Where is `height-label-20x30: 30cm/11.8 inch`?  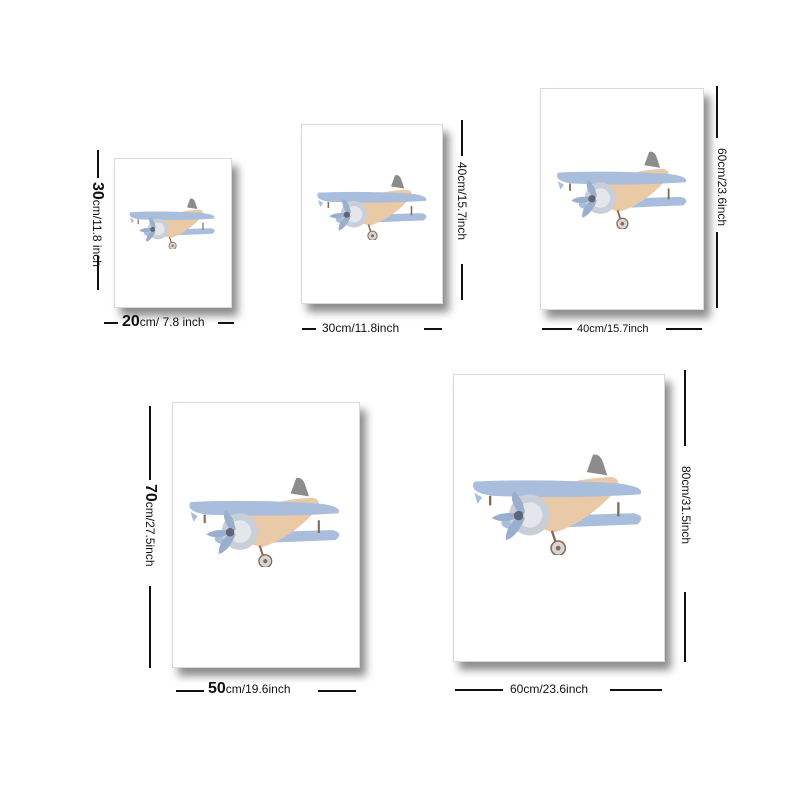 height-label-20x30: 30cm/11.8 inch is located at coordinates (97, 224).